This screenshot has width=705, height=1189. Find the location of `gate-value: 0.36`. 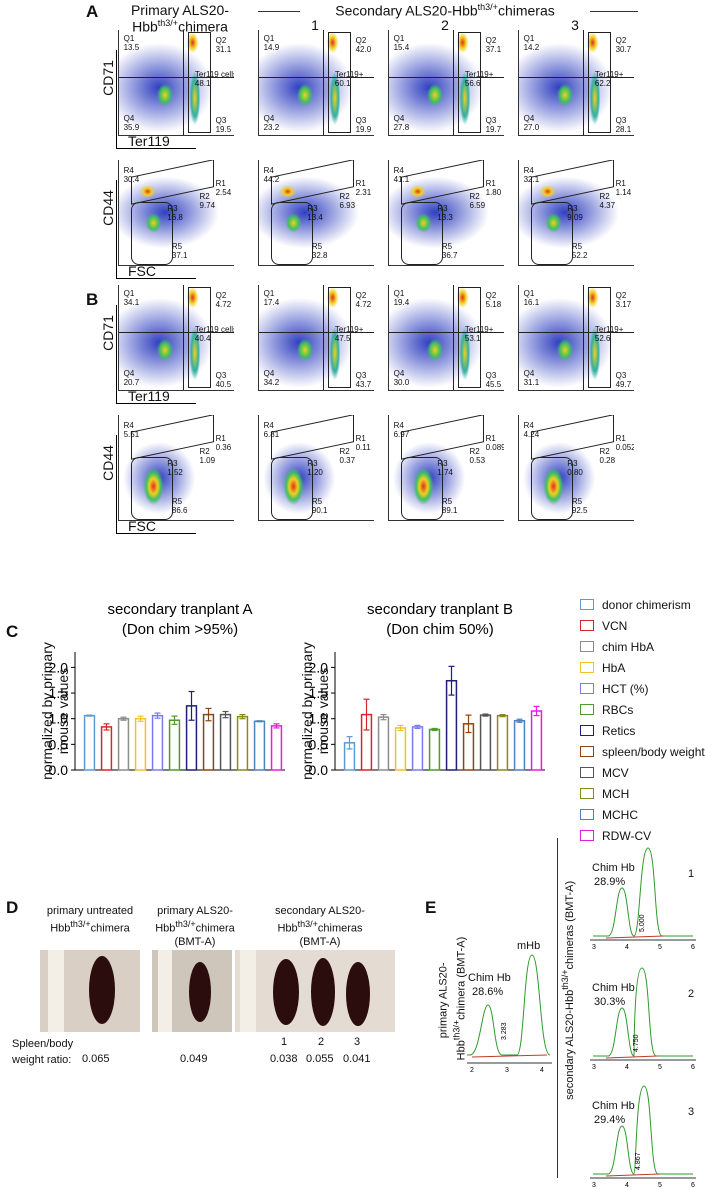

gate-value: 0.36 is located at coordinates (223, 447).